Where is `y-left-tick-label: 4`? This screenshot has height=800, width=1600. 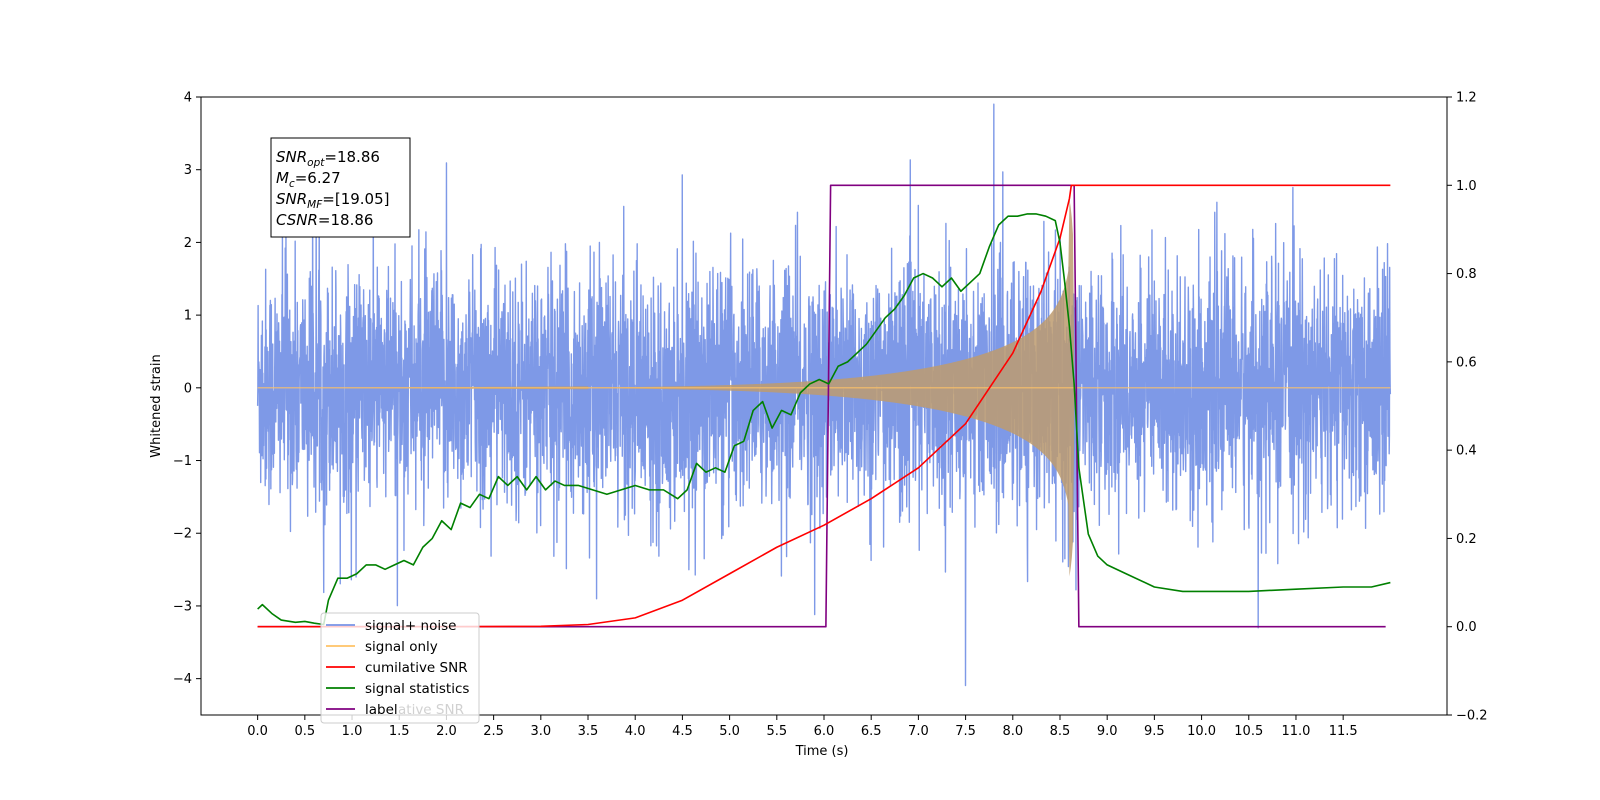 y-left-tick-label: 4 is located at coordinates (188, 98).